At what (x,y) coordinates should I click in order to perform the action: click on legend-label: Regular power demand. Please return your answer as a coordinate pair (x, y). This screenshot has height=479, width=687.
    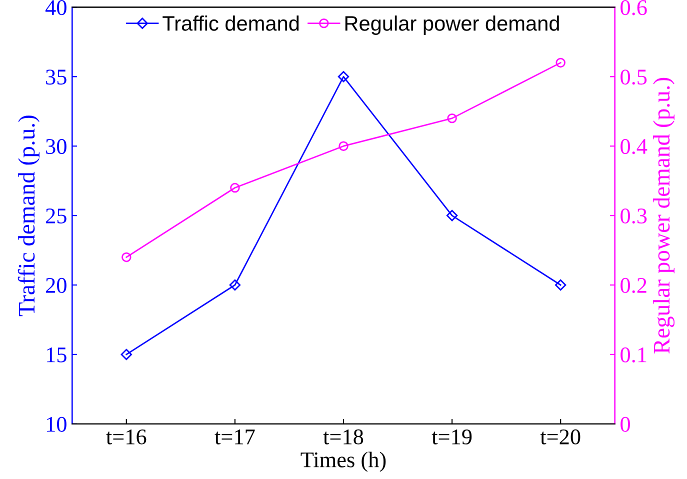
    Looking at the image, I should click on (452, 25).